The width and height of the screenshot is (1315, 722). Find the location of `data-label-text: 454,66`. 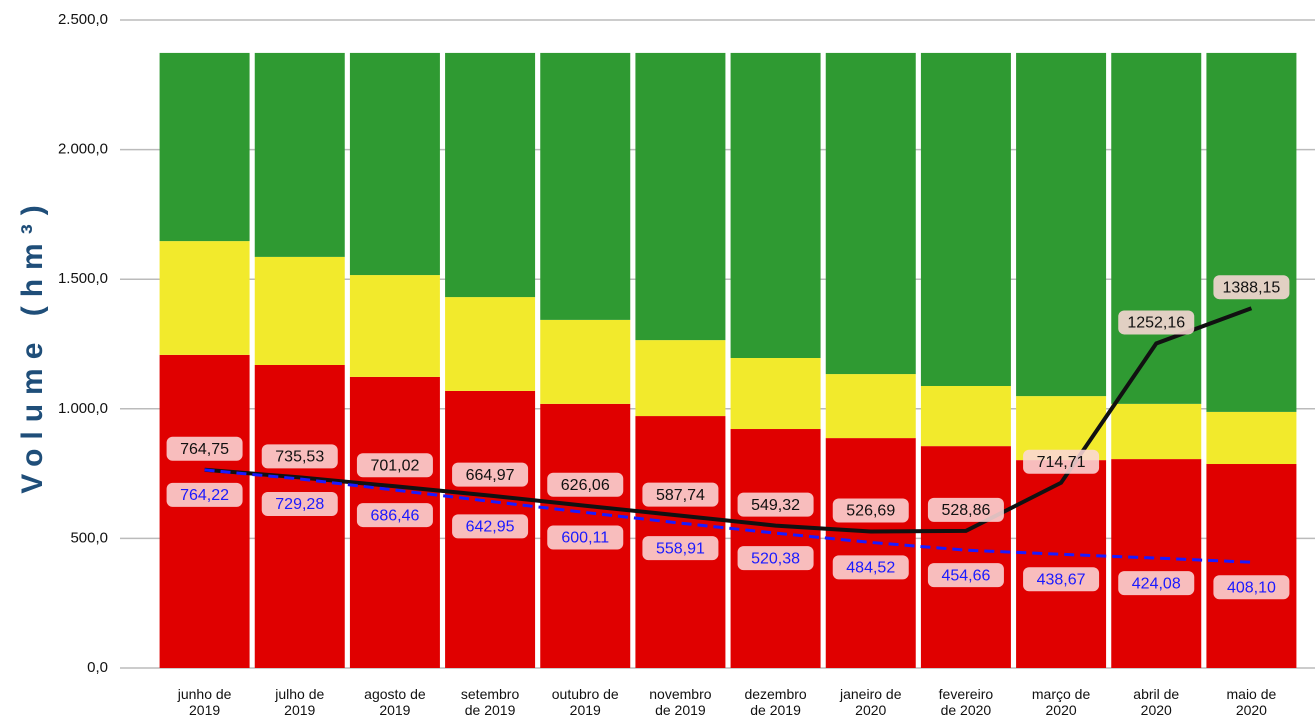

data-label-text: 454,66 is located at coordinates (965, 575).